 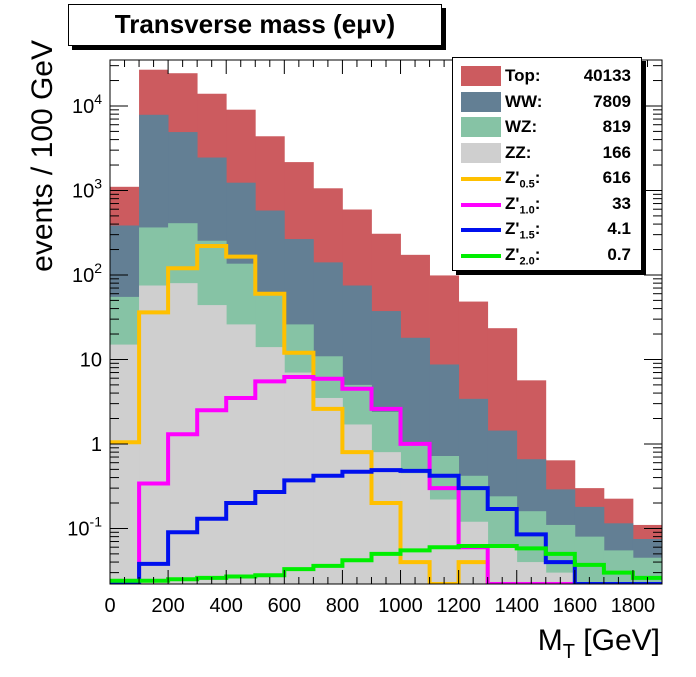 I want to click on x-tick-label: 1800, so click(x=633, y=606).